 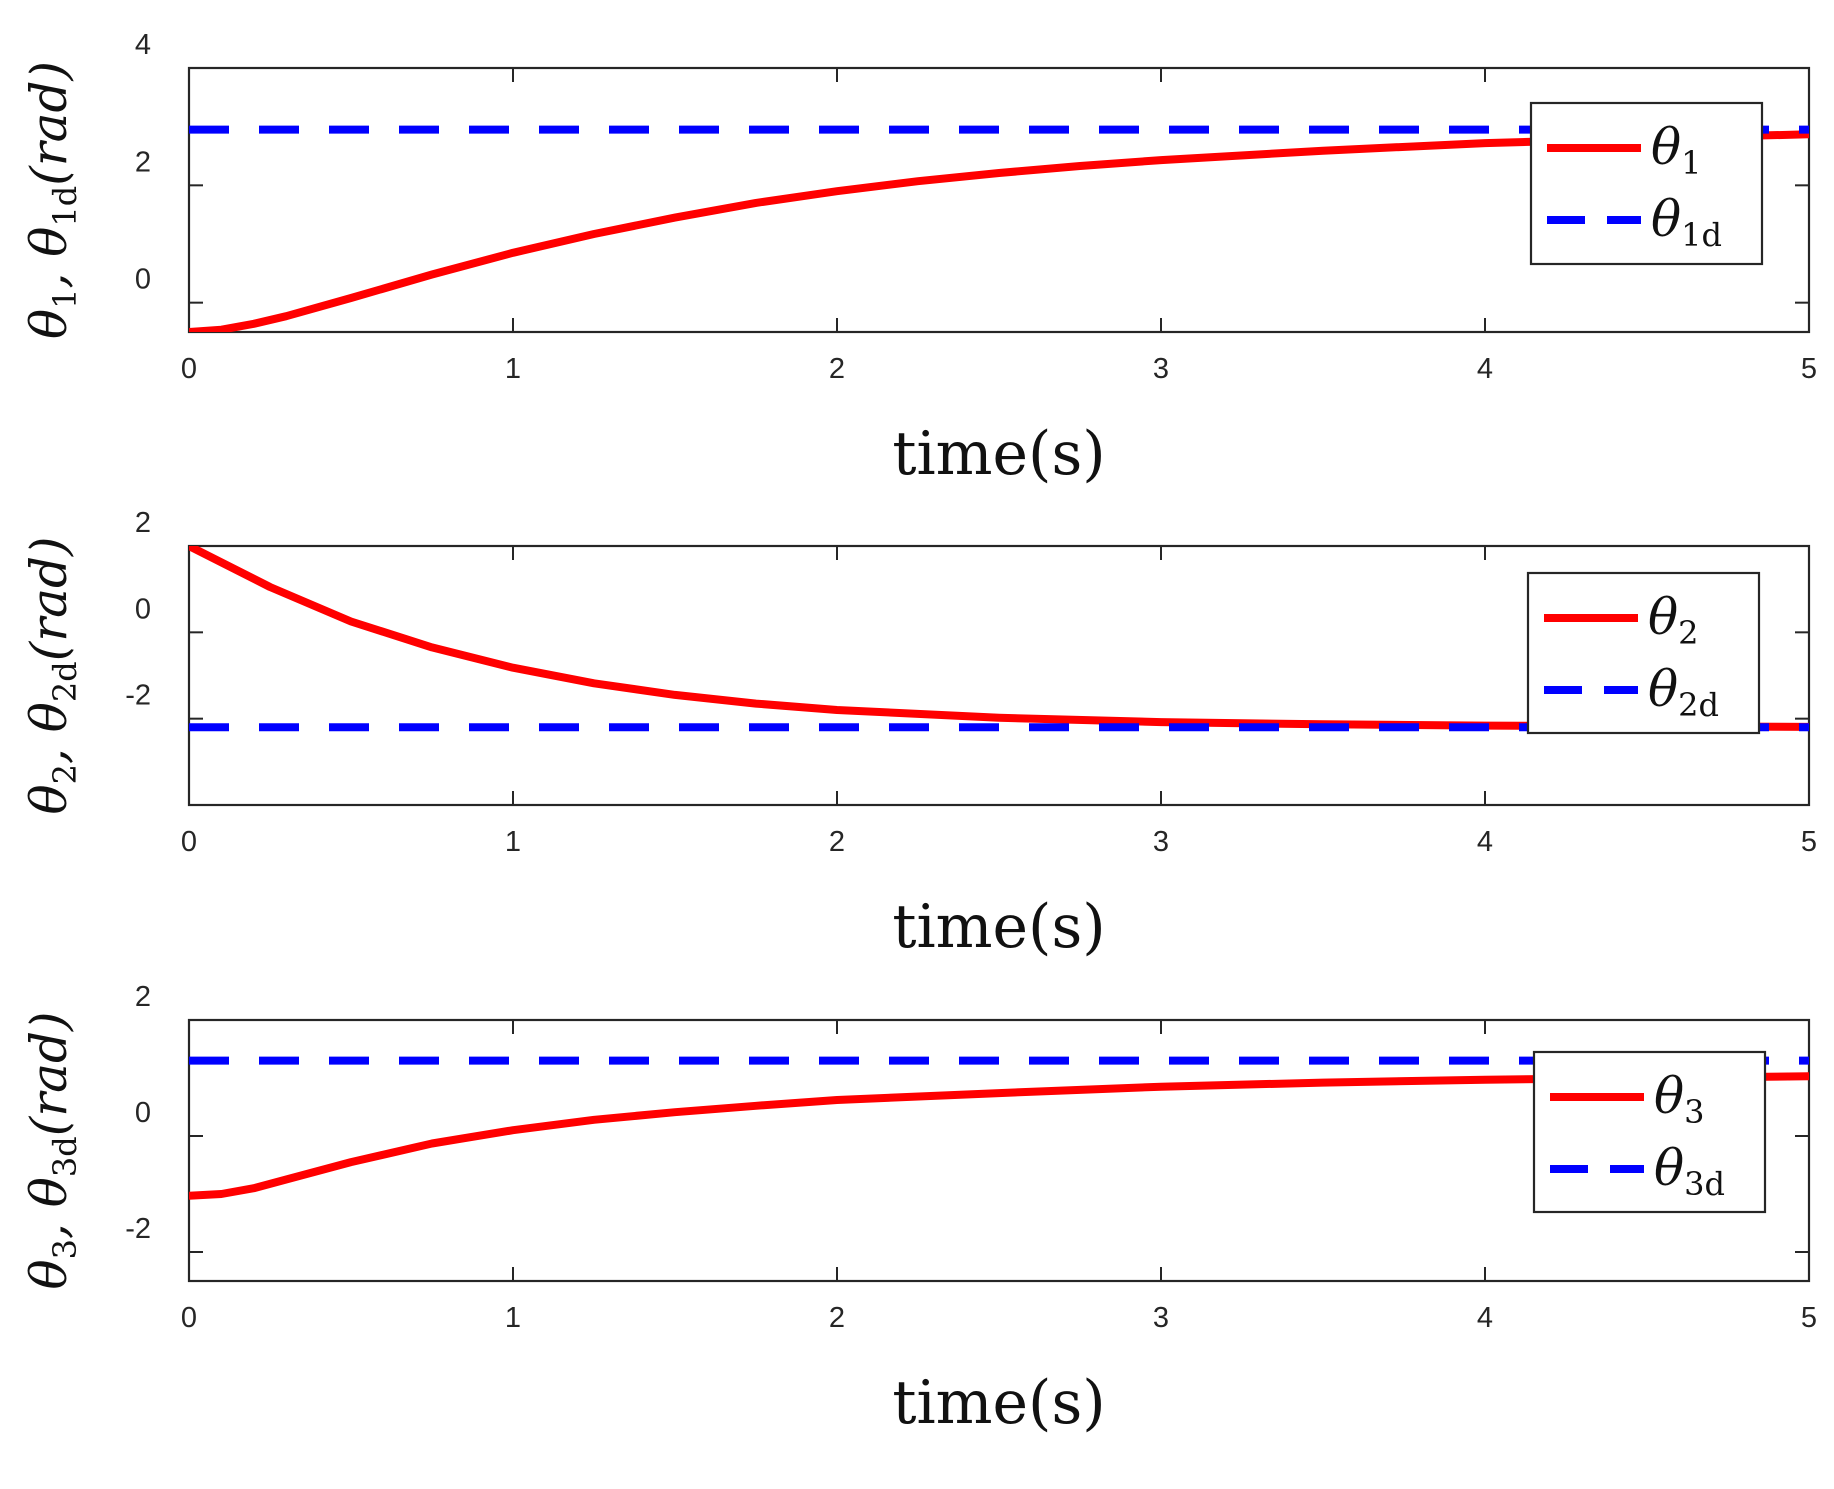 I want to click on series-line-θ3, so click(x=999, y=1136).